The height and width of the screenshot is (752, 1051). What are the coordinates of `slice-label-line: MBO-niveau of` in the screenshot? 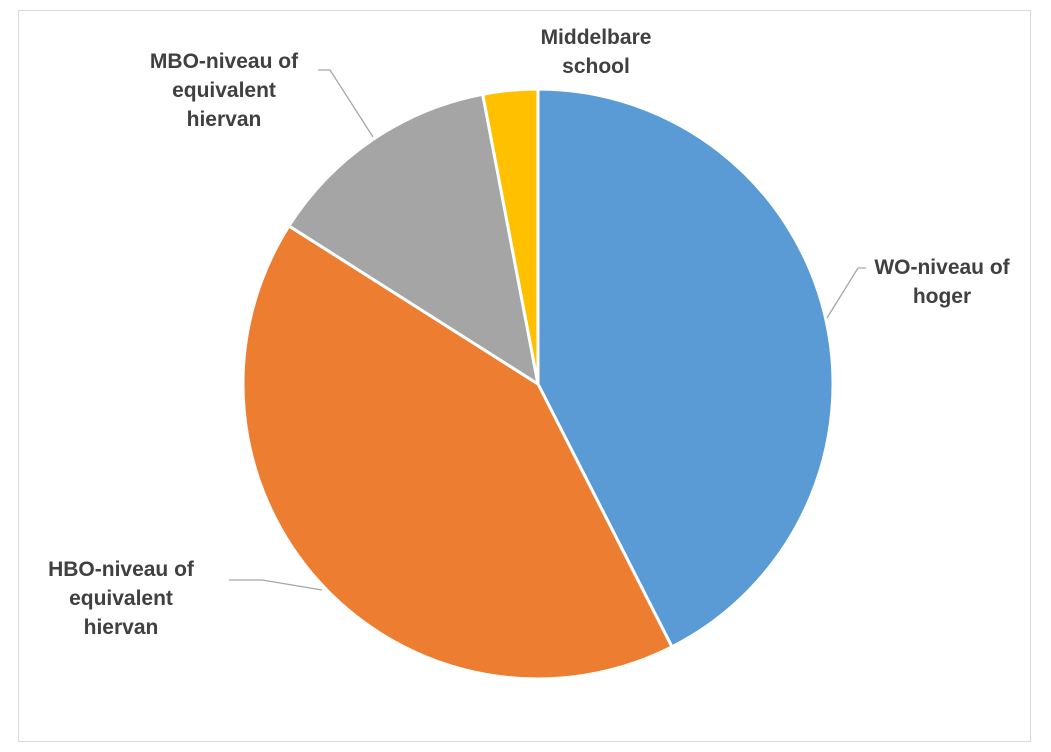 It's located at (224, 61).